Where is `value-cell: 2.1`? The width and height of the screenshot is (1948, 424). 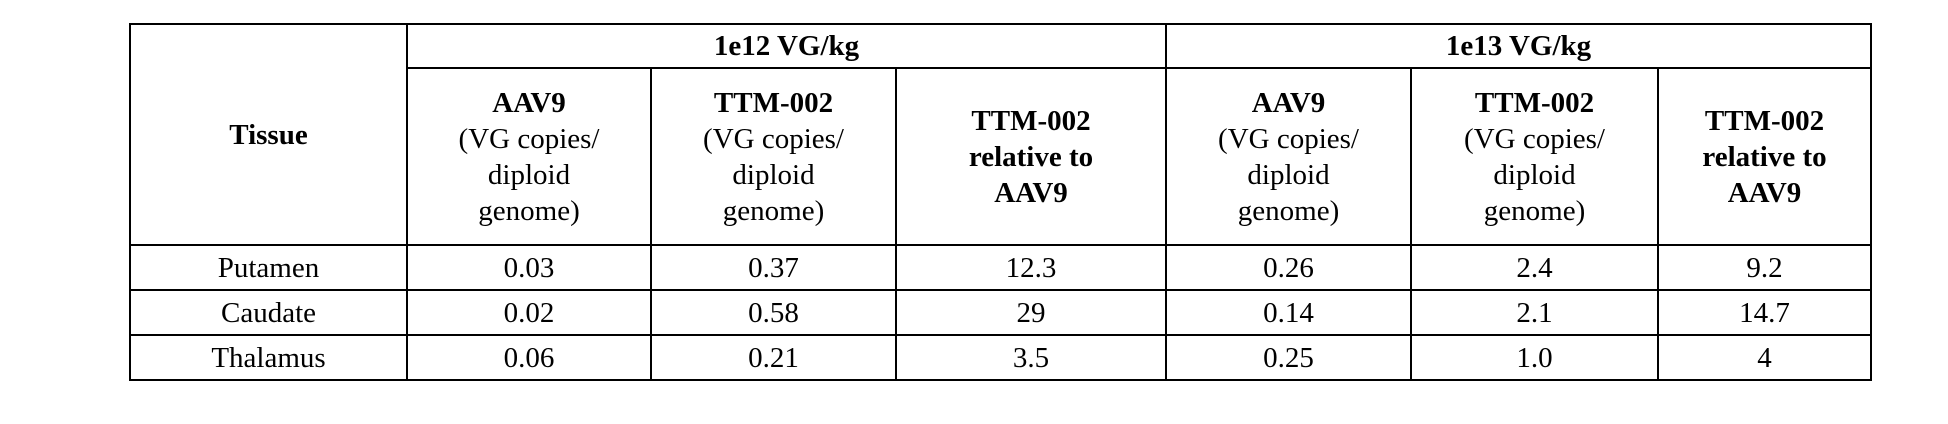
value-cell: 2.1 is located at coordinates (1534, 312).